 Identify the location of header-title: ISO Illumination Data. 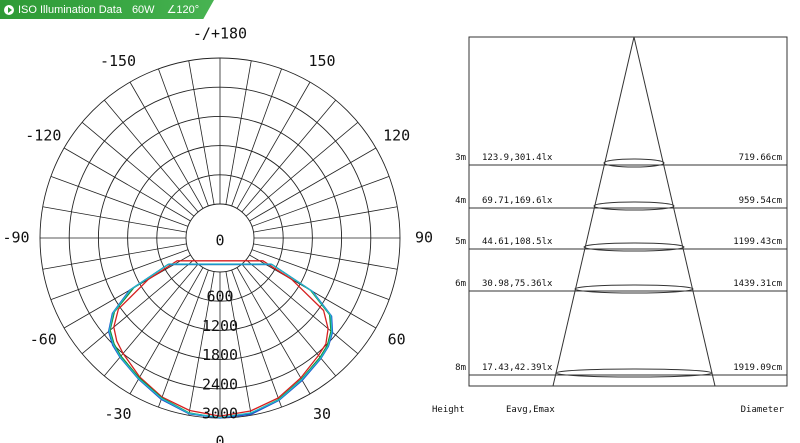
(70, 9).